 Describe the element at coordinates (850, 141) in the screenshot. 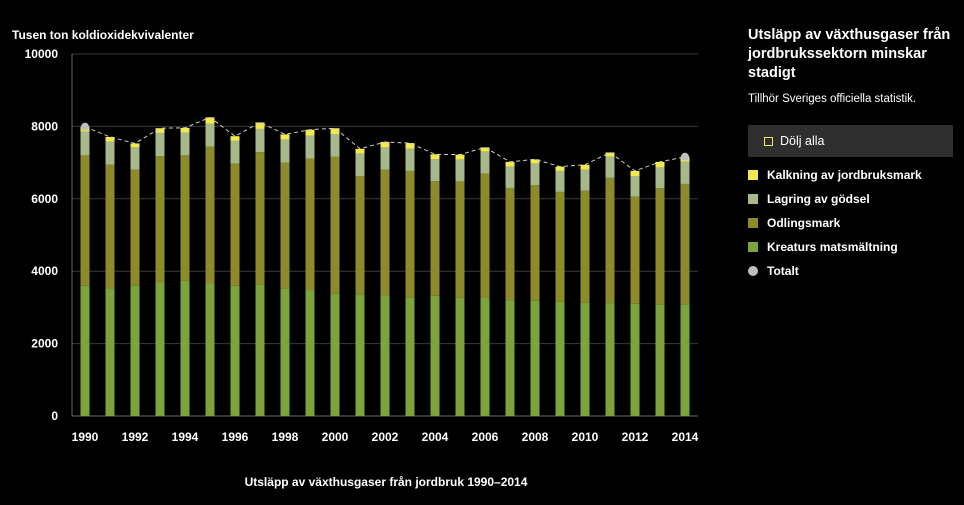

I see `hide-all-button: Dölj alla` at that location.